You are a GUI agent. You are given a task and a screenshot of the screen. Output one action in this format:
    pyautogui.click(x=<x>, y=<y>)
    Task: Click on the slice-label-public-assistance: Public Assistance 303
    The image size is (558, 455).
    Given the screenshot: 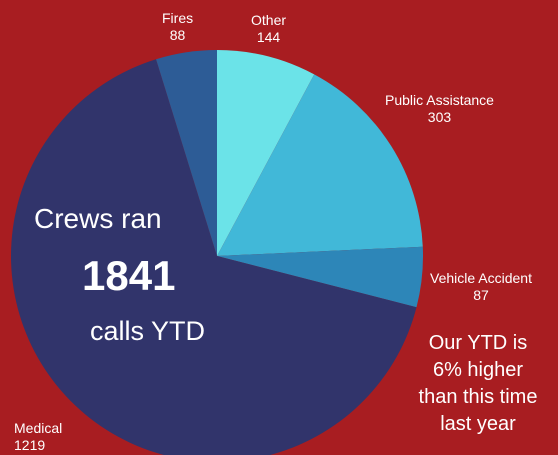 What is the action you would take?
    pyautogui.click(x=439, y=109)
    